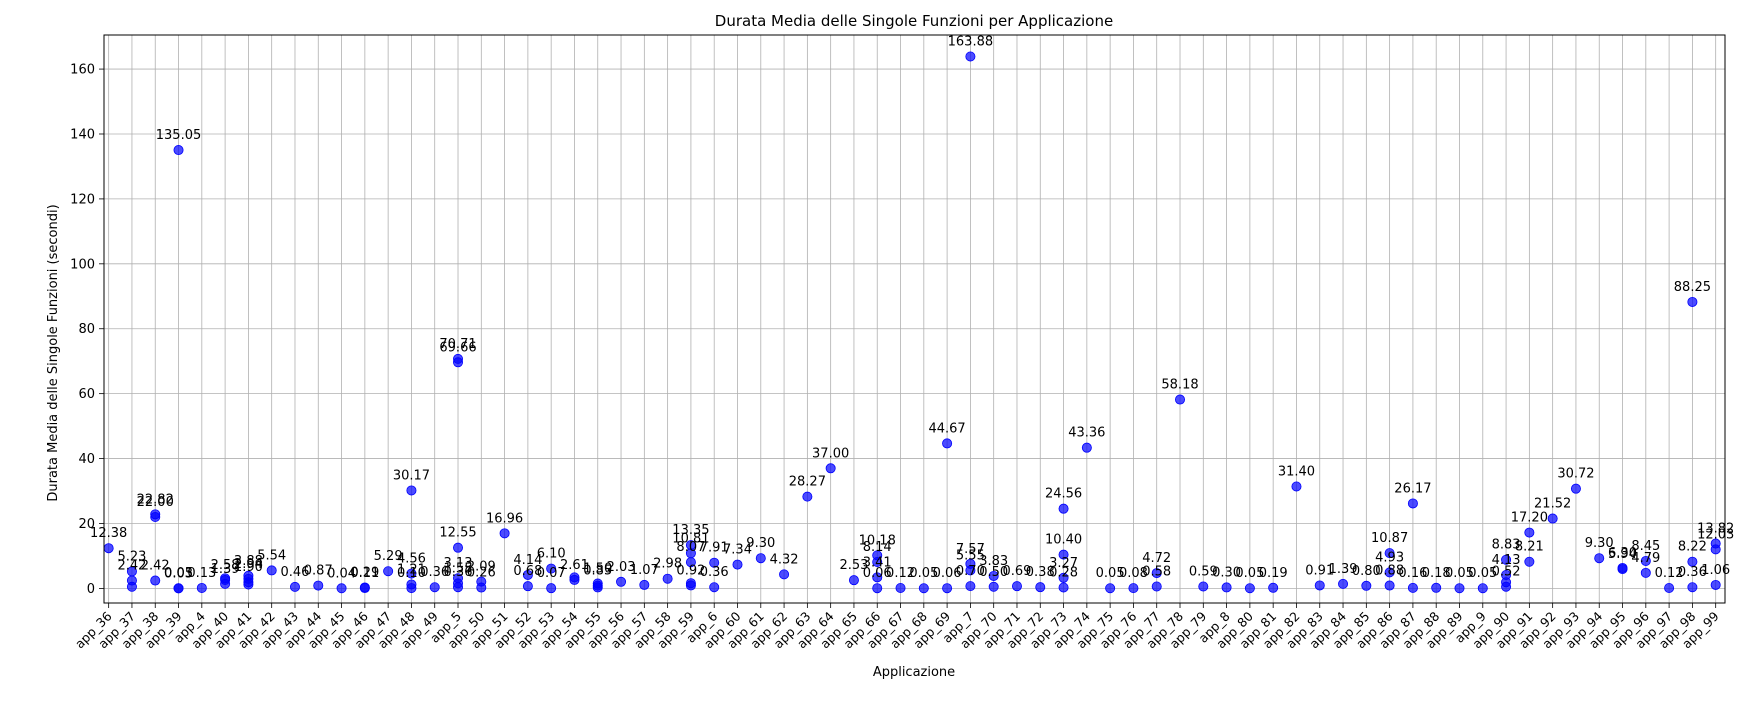 Image resolution: width=1747 pixels, height=704 pixels. Describe the element at coordinates (527, 571) in the screenshot. I see `data-label: 0.68` at that location.